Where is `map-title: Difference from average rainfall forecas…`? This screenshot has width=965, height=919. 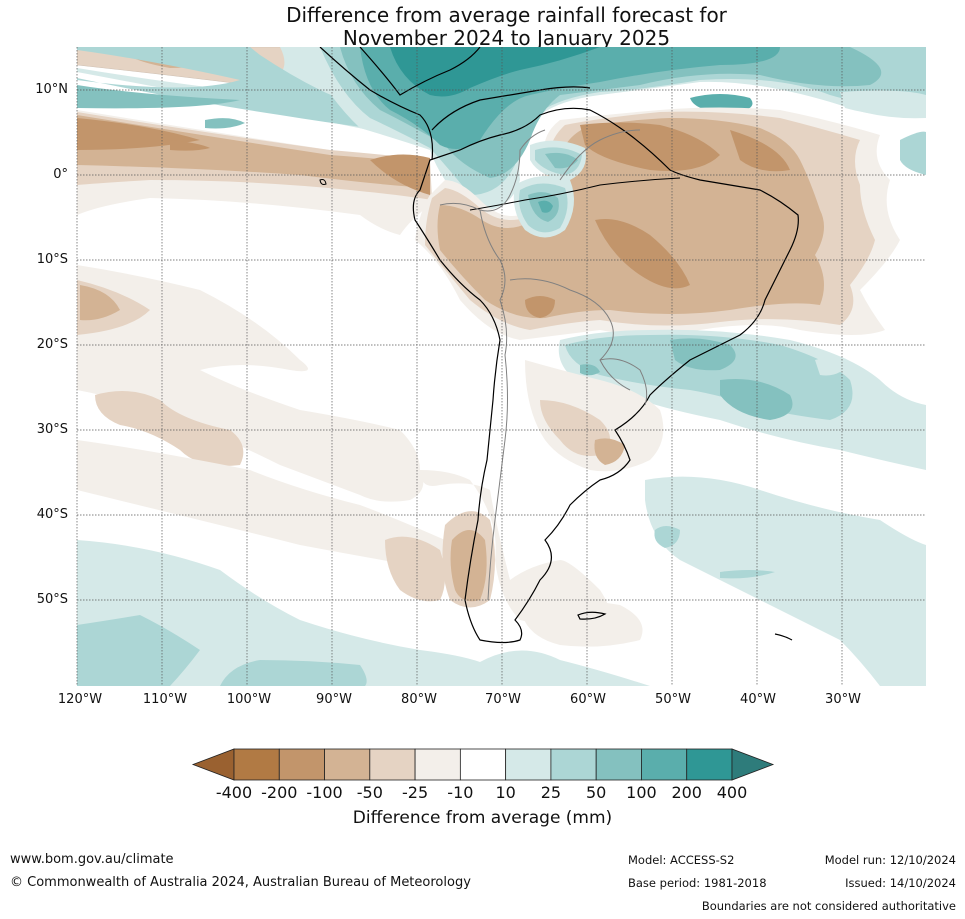
map-title: Difference from average rainfall forecas… is located at coordinates (482, 27).